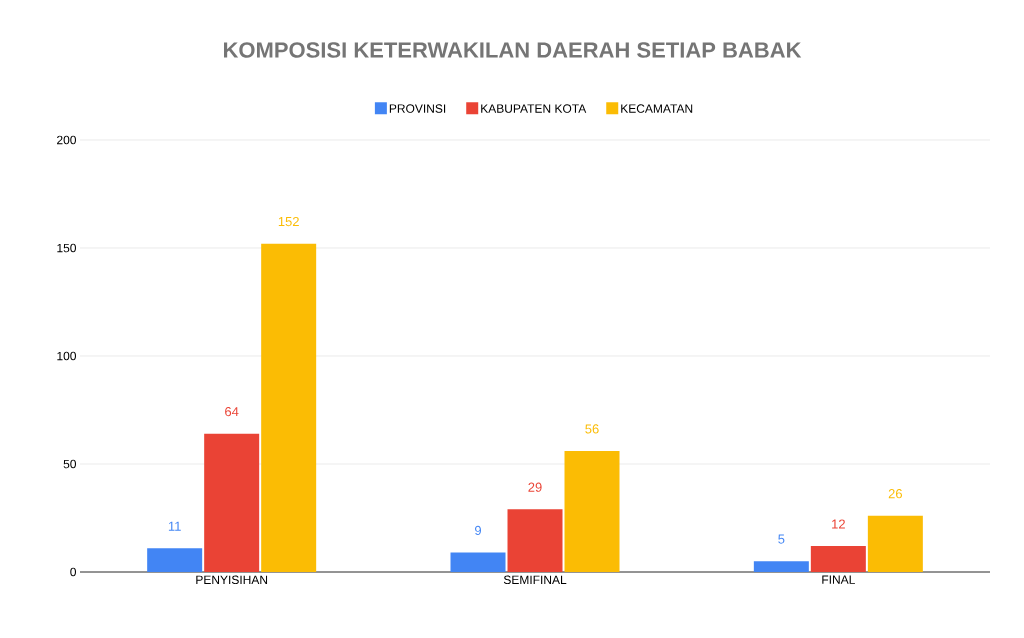  What do you see at coordinates (838, 579) in the screenshot?
I see `x-tick-label: FINAL` at bounding box center [838, 579].